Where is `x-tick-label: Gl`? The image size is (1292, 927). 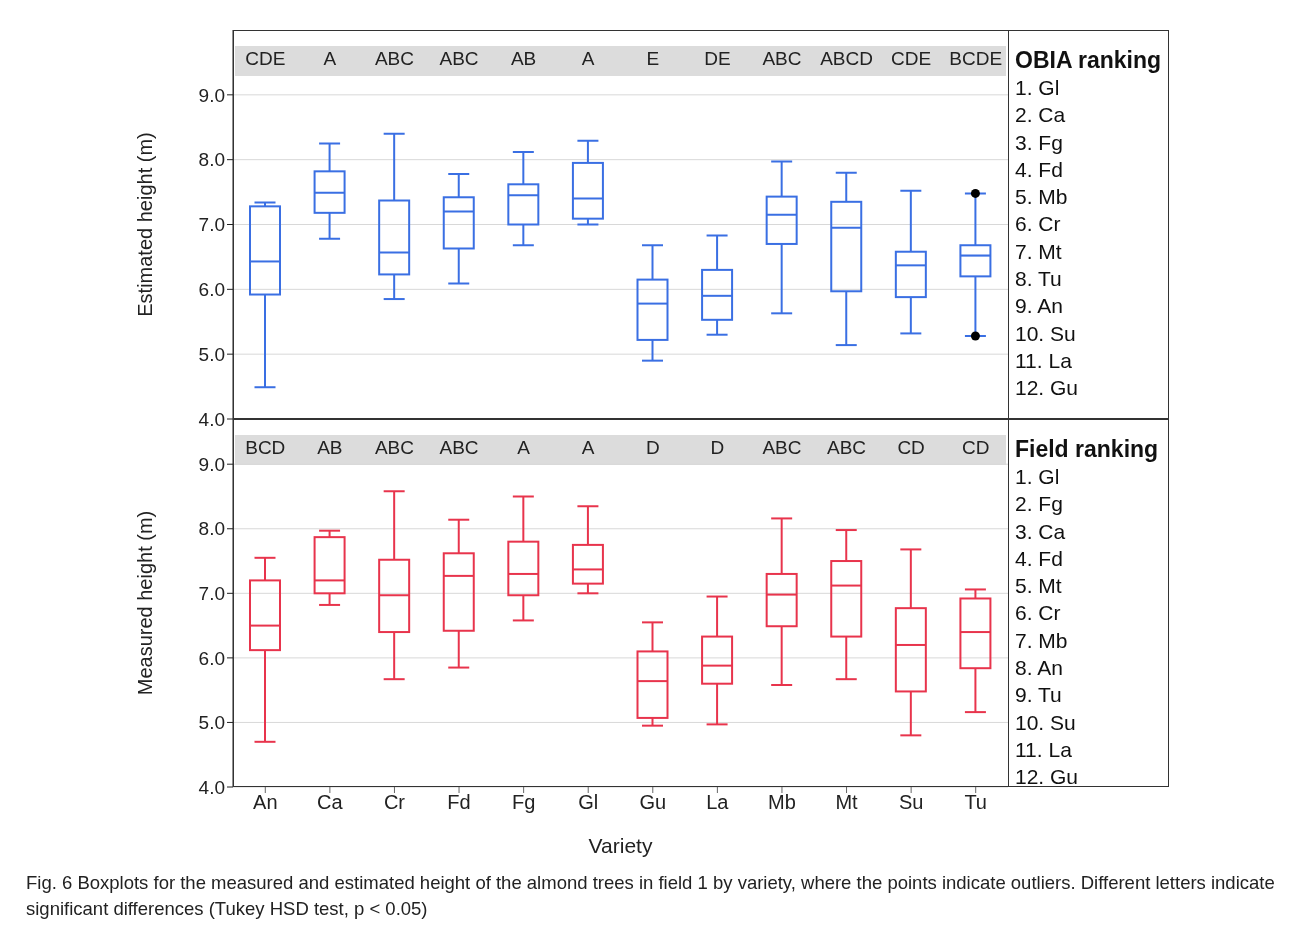 x-tick-label: Gl is located at coordinates (588, 802).